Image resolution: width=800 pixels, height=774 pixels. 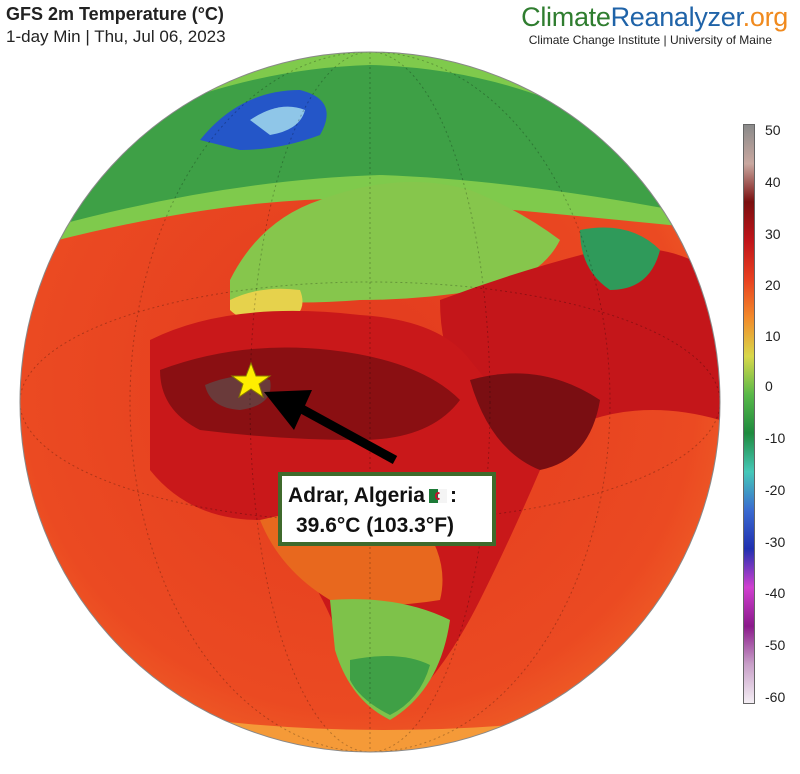 What do you see at coordinates (775, 542) in the screenshot?
I see `colorbar-tick: -30` at bounding box center [775, 542].